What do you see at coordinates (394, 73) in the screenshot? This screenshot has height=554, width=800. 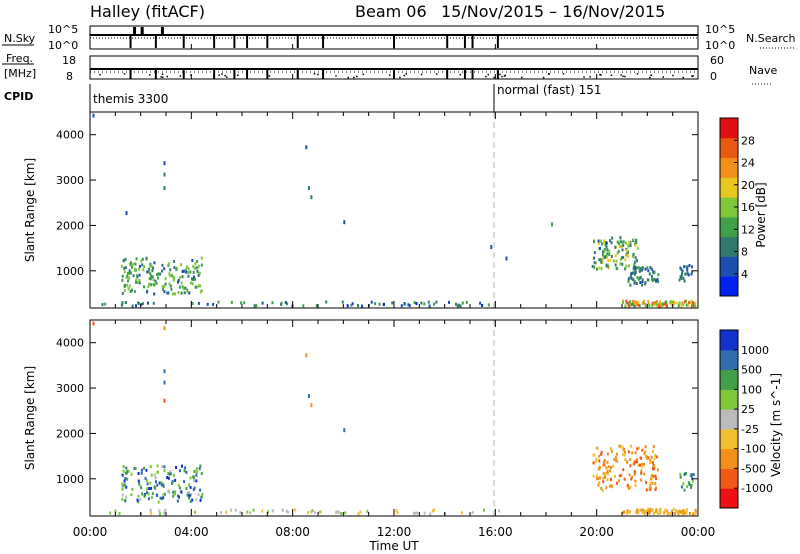 I see `freq-marks` at bounding box center [394, 73].